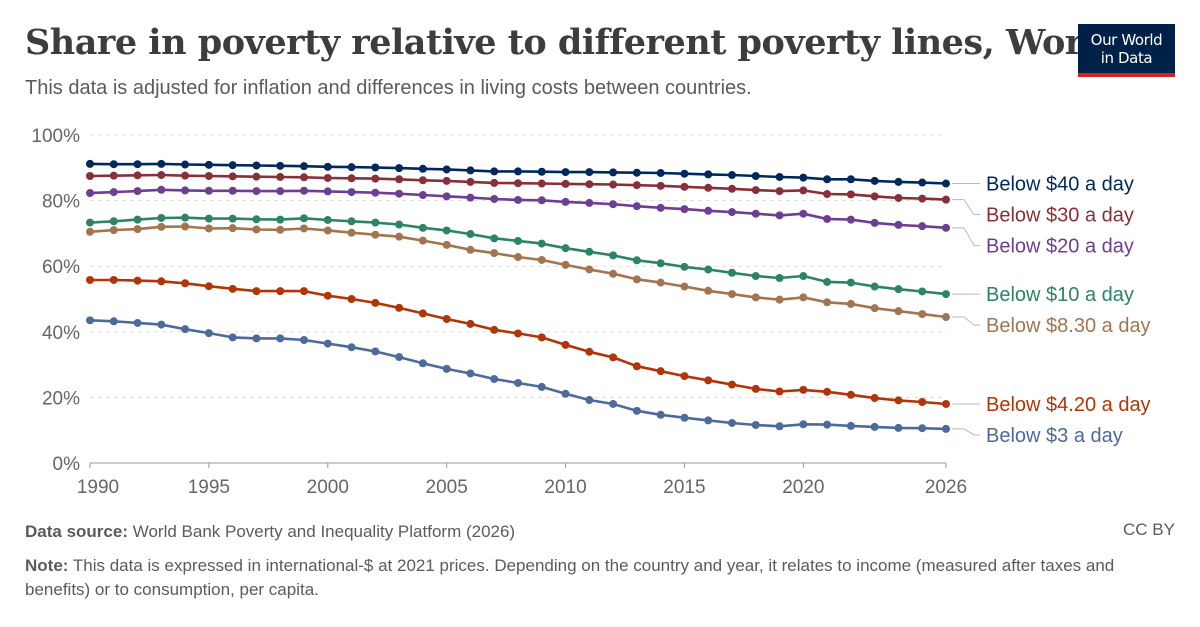  Describe the element at coordinates (1054, 436) in the screenshot. I see `series-label: Below $3 a day` at that location.